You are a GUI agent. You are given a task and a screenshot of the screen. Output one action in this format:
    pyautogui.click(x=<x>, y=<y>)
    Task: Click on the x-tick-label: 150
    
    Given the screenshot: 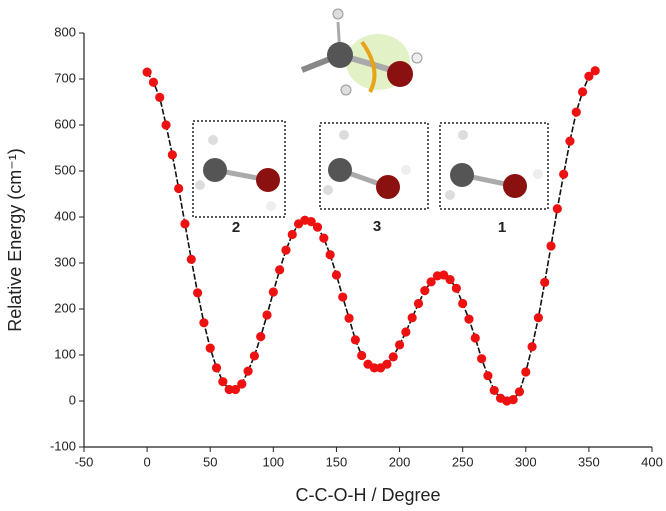 What is the action you would take?
    pyautogui.click(x=337, y=461)
    